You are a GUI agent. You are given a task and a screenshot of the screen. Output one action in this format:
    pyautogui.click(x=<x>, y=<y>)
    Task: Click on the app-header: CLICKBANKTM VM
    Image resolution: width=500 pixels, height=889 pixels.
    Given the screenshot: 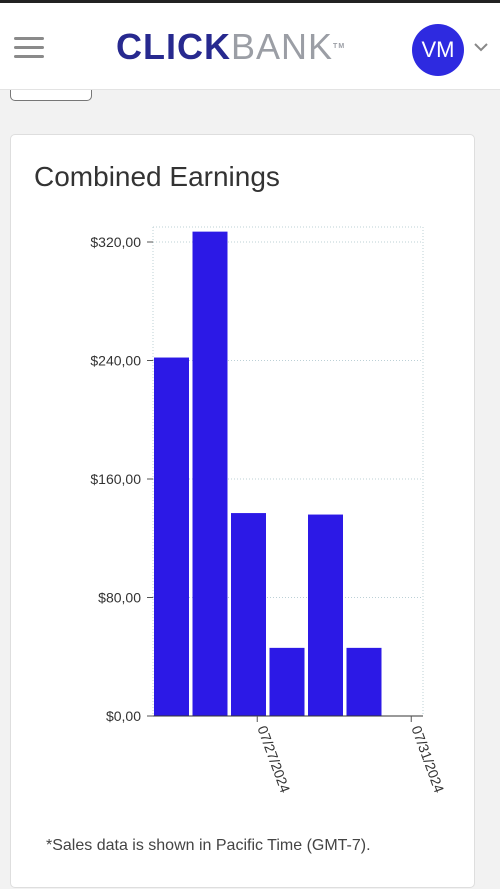 What is the action you would take?
    pyautogui.click(x=250, y=46)
    